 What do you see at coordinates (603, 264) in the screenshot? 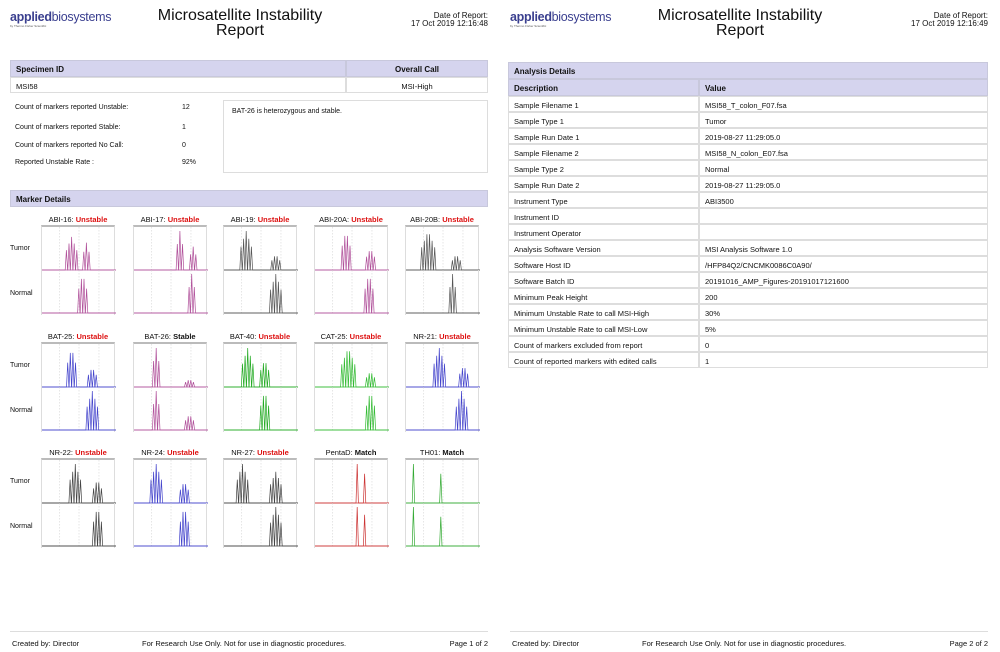
I see `analysis-description: Software Host ID` at bounding box center [603, 264].